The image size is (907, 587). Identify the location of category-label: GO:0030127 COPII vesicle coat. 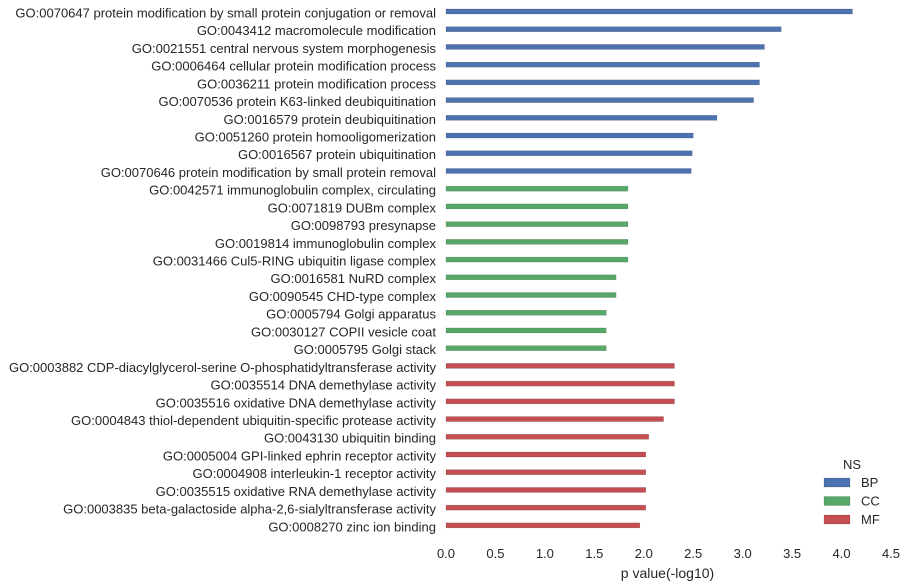
(343, 331).